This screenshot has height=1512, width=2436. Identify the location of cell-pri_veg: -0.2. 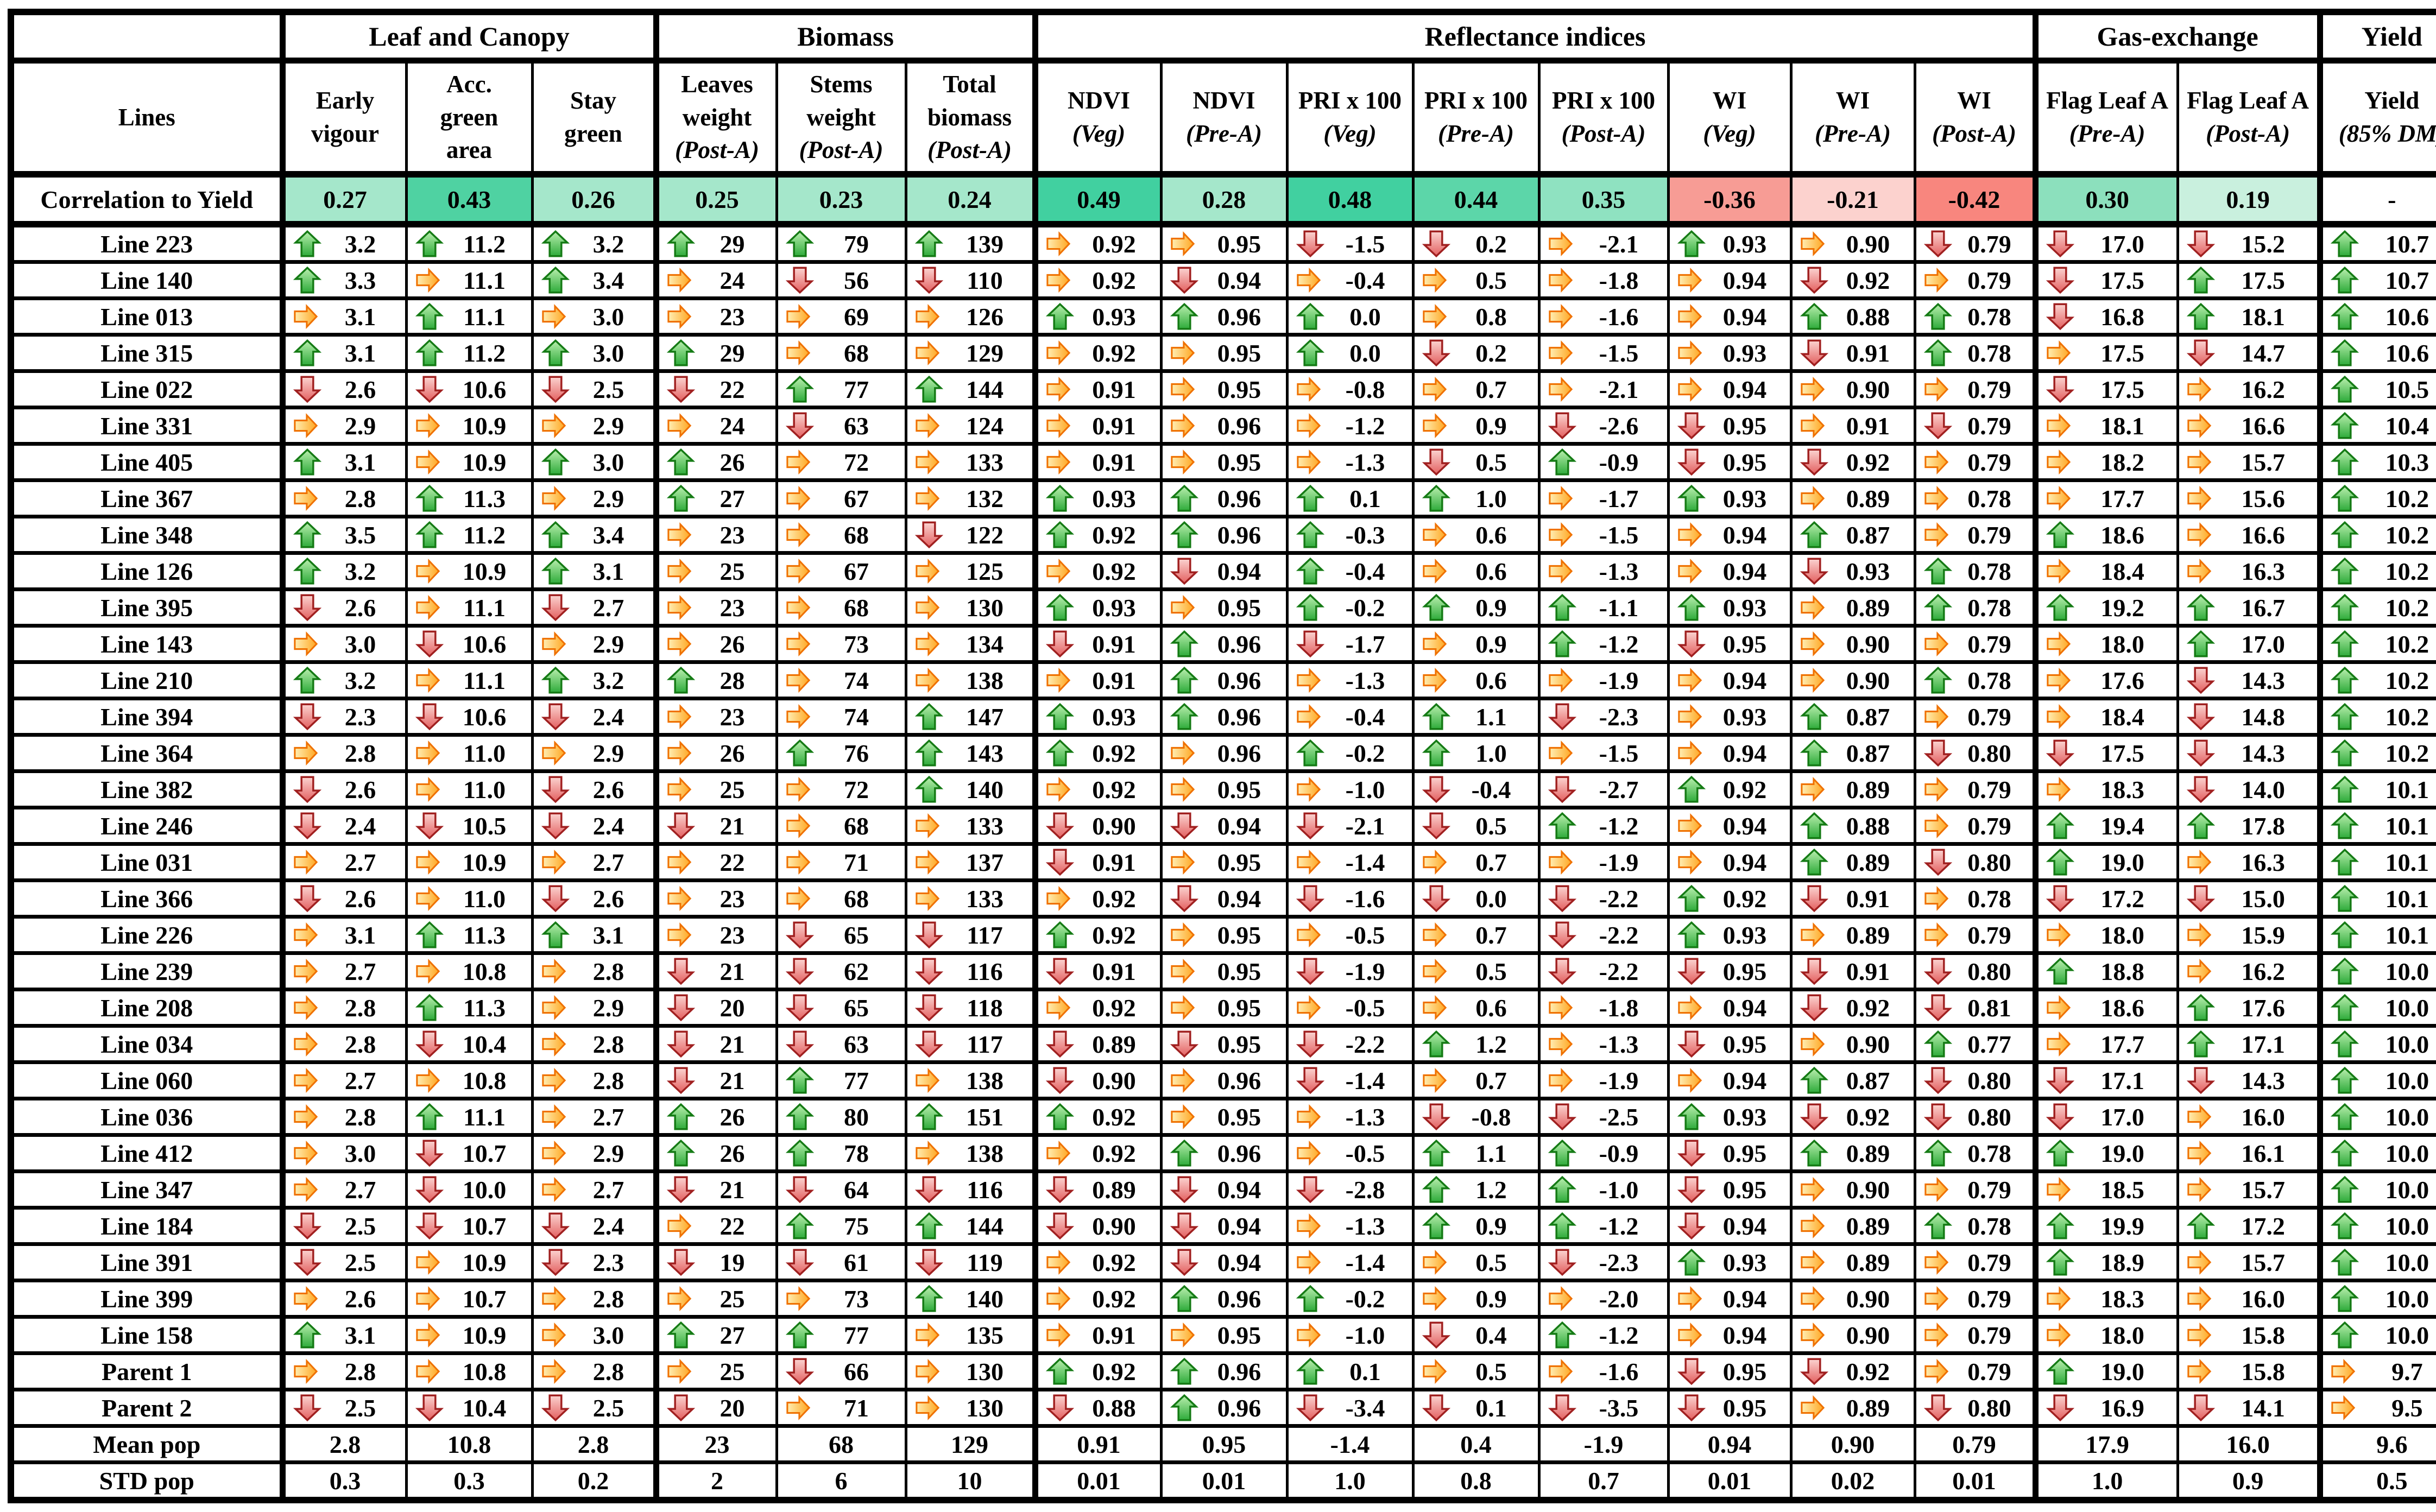
(1350, 1299).